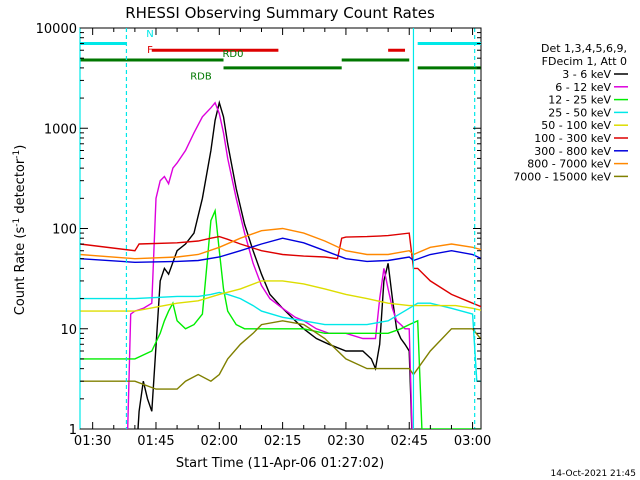  What do you see at coordinates (150, 50) in the screenshot?
I see `flag-label-f: F` at bounding box center [150, 50].